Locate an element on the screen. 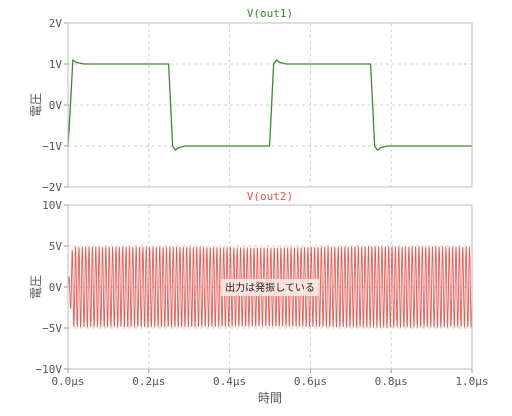 This screenshot has width=512, height=416. y-ticks-out1: 2V 1V 0V −1V −2V is located at coordinates (55, 105).